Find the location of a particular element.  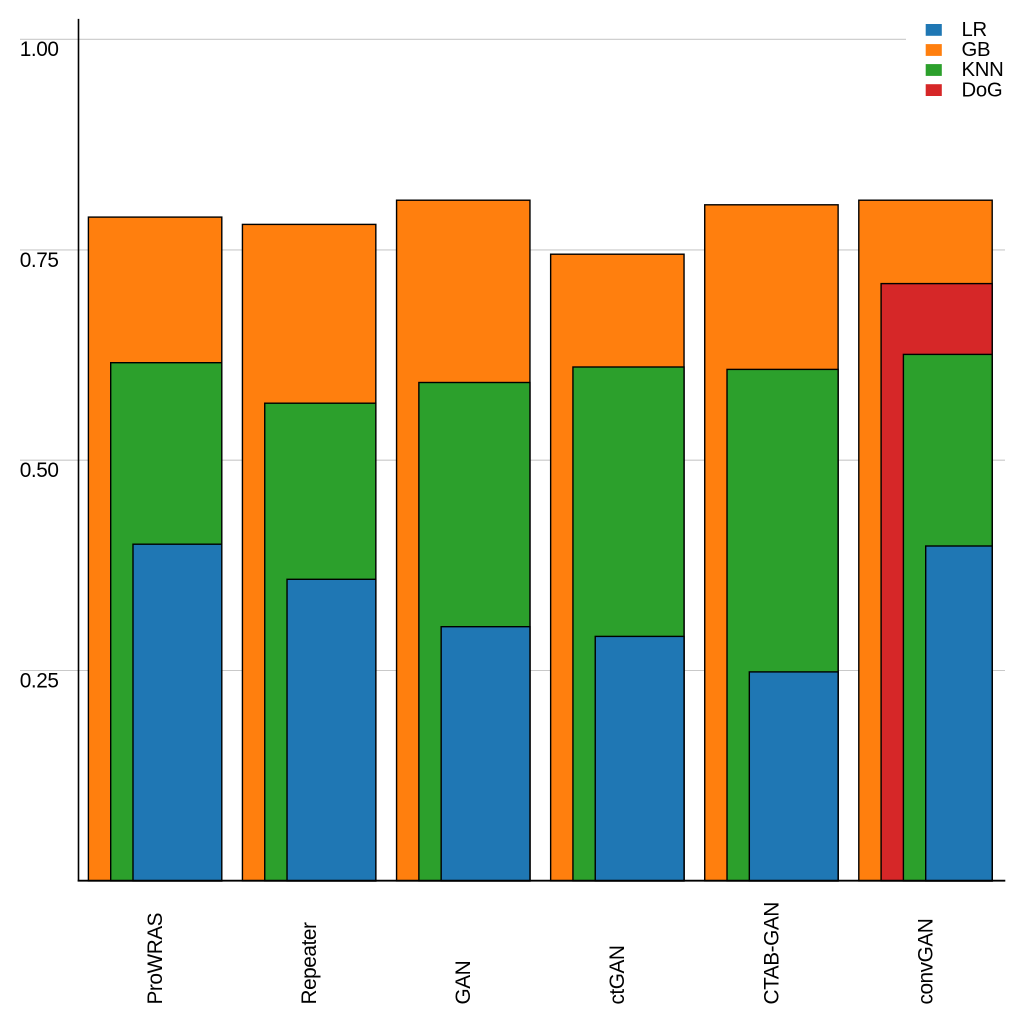

svg-text: CTAB-GAN is located at coordinates (771, 953).